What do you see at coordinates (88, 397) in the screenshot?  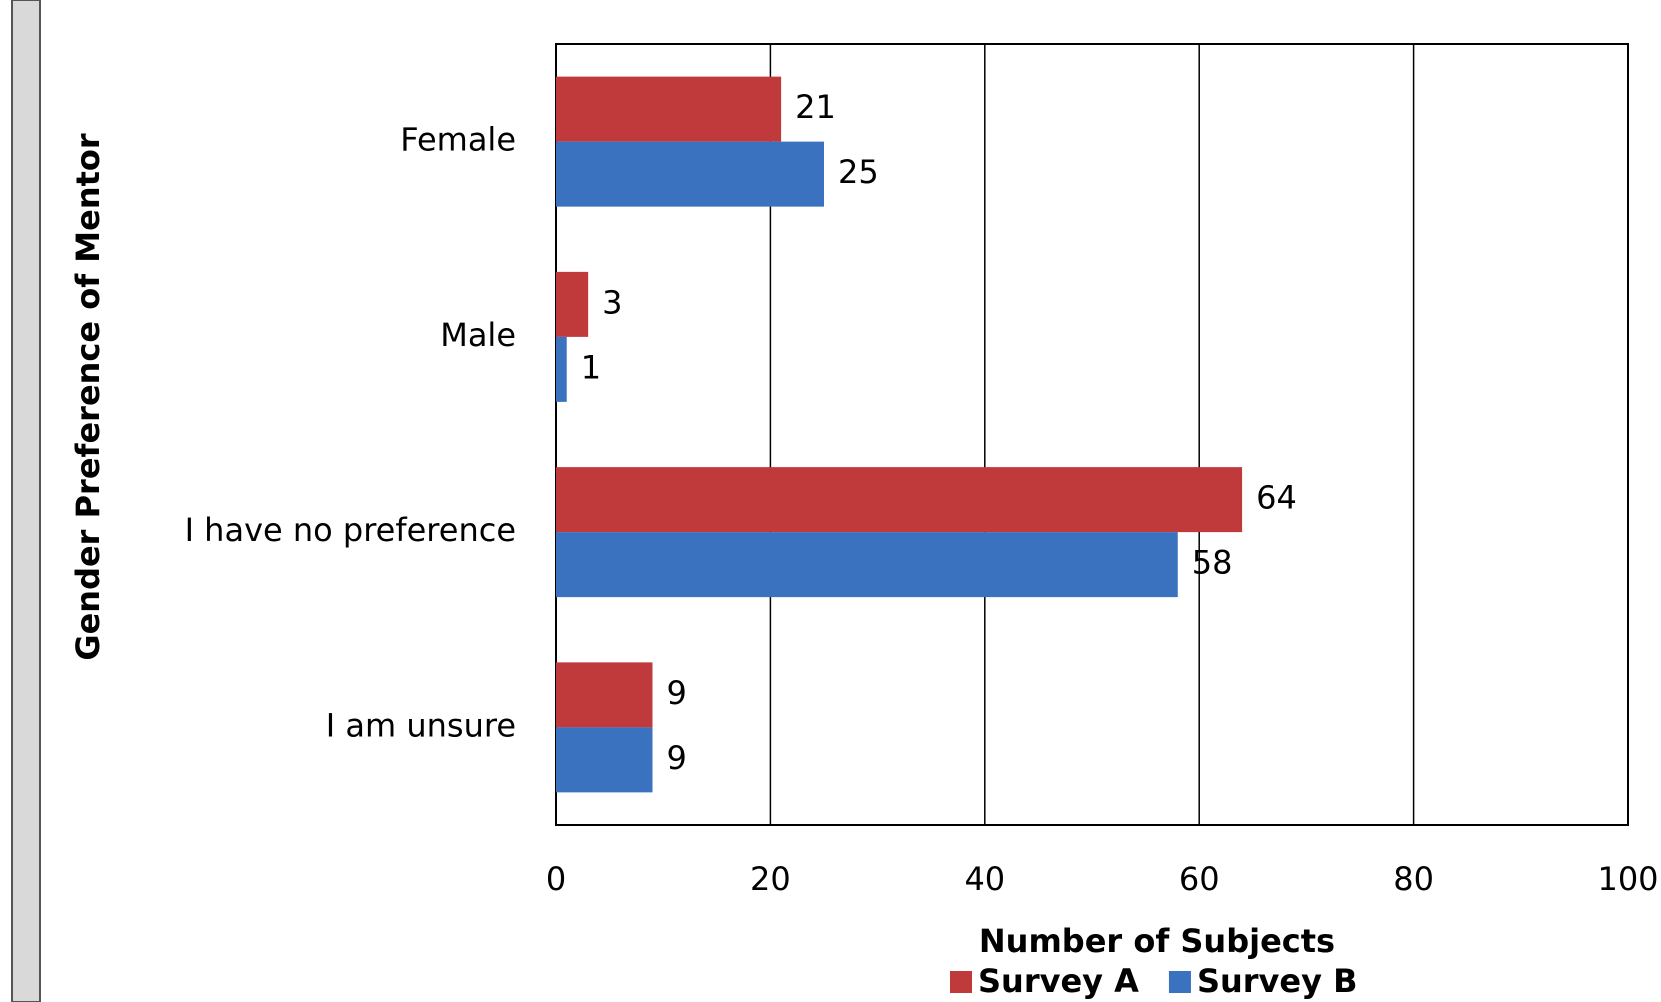 I see `y-axis-title: Gender Preference of Mentor` at bounding box center [88, 397].